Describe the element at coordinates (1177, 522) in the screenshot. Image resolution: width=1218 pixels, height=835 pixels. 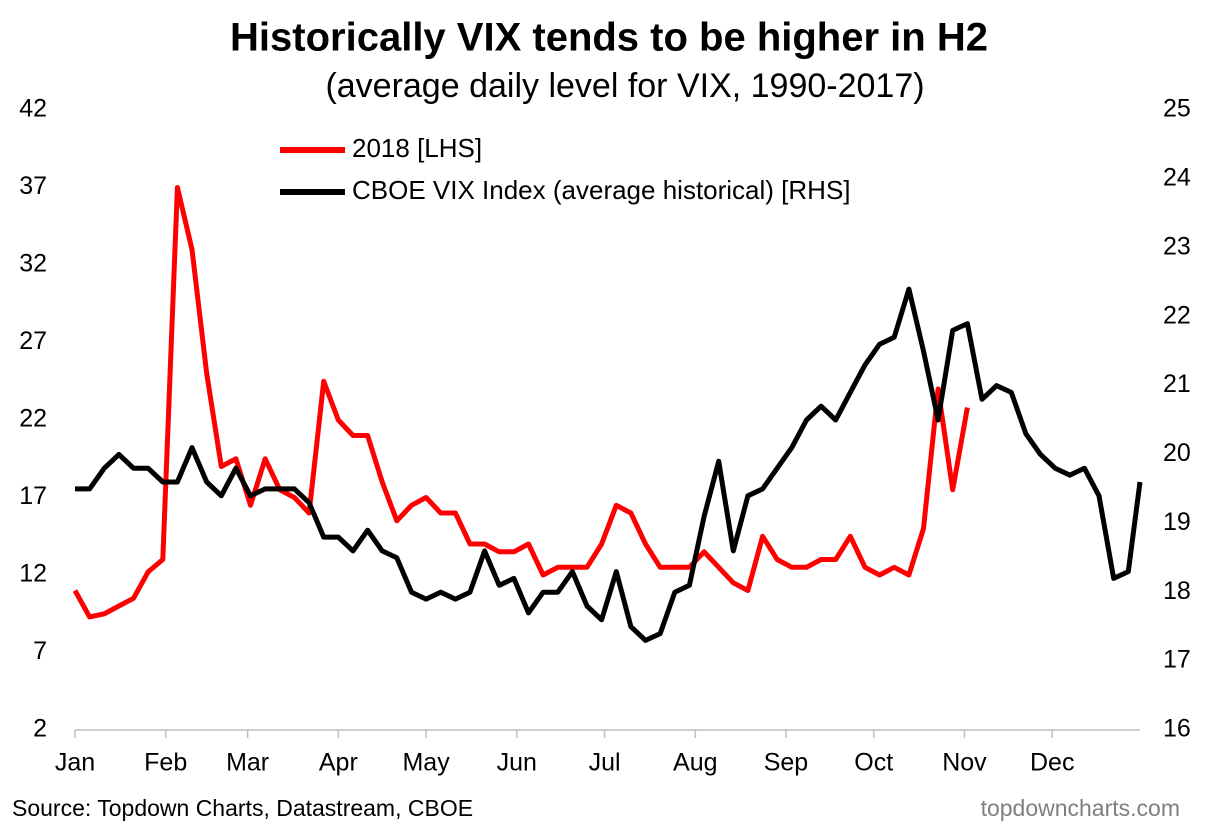
I see `y2-tick-label: 19` at that location.